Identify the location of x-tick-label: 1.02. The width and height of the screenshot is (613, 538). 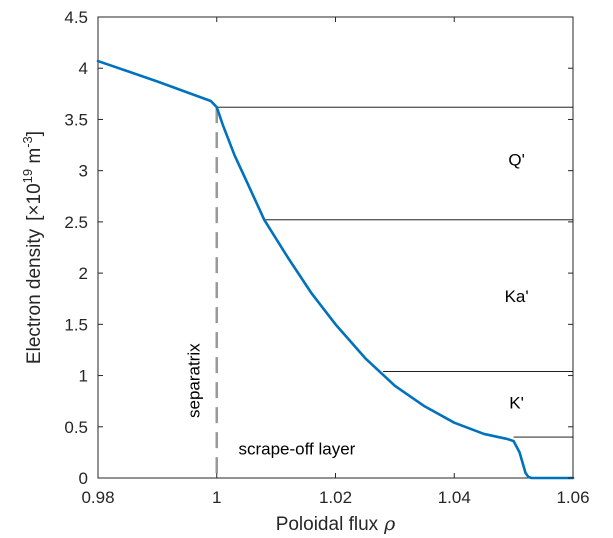
(335, 497).